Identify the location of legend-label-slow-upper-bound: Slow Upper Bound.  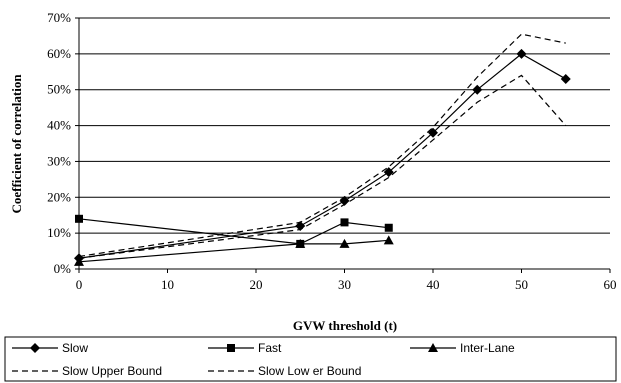
(112, 371).